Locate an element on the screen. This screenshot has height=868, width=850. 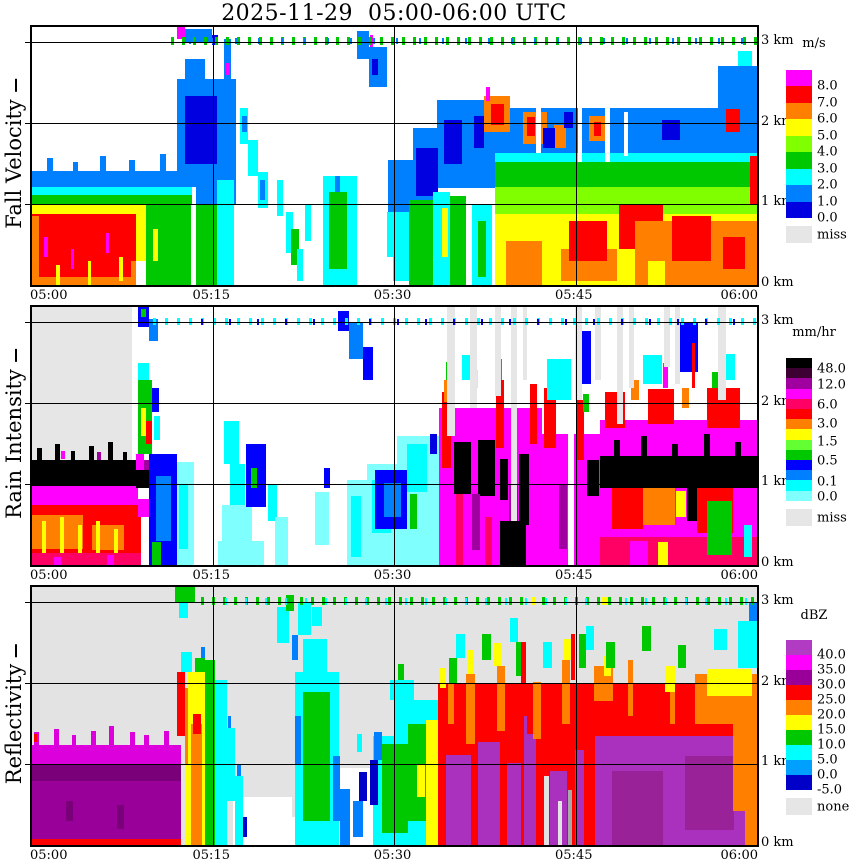
legend-tick-label: 0.0 is located at coordinates (827, 497).